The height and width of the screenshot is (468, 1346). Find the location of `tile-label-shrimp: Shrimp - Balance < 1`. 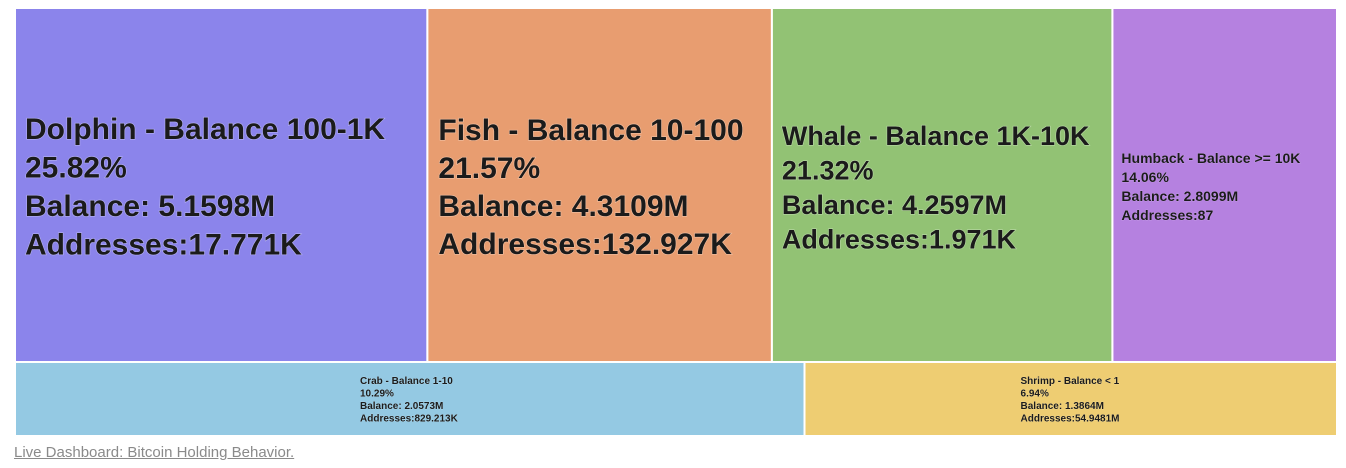

tile-label-shrimp: Shrimp - Balance < 1 is located at coordinates (1070, 381).